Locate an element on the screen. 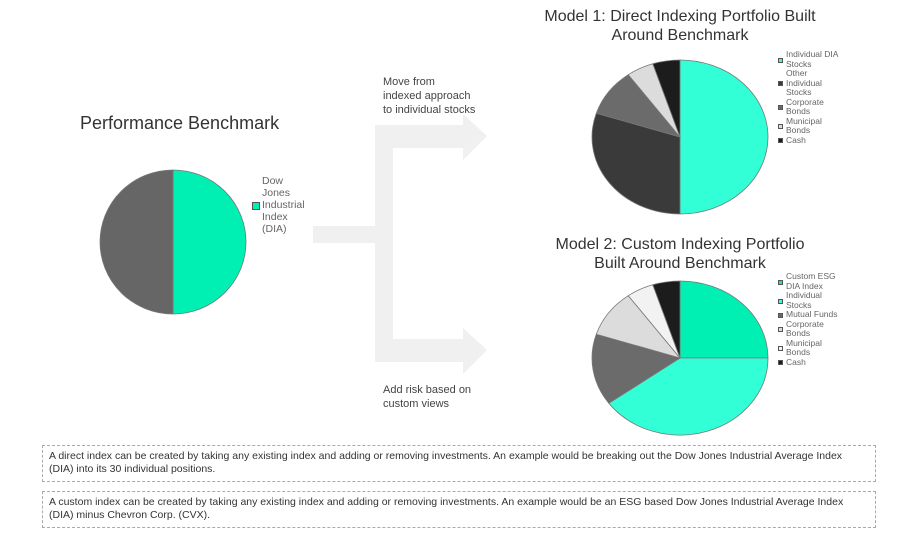  arrow-bottom-label-line: Add risk based on is located at coordinates (427, 390).